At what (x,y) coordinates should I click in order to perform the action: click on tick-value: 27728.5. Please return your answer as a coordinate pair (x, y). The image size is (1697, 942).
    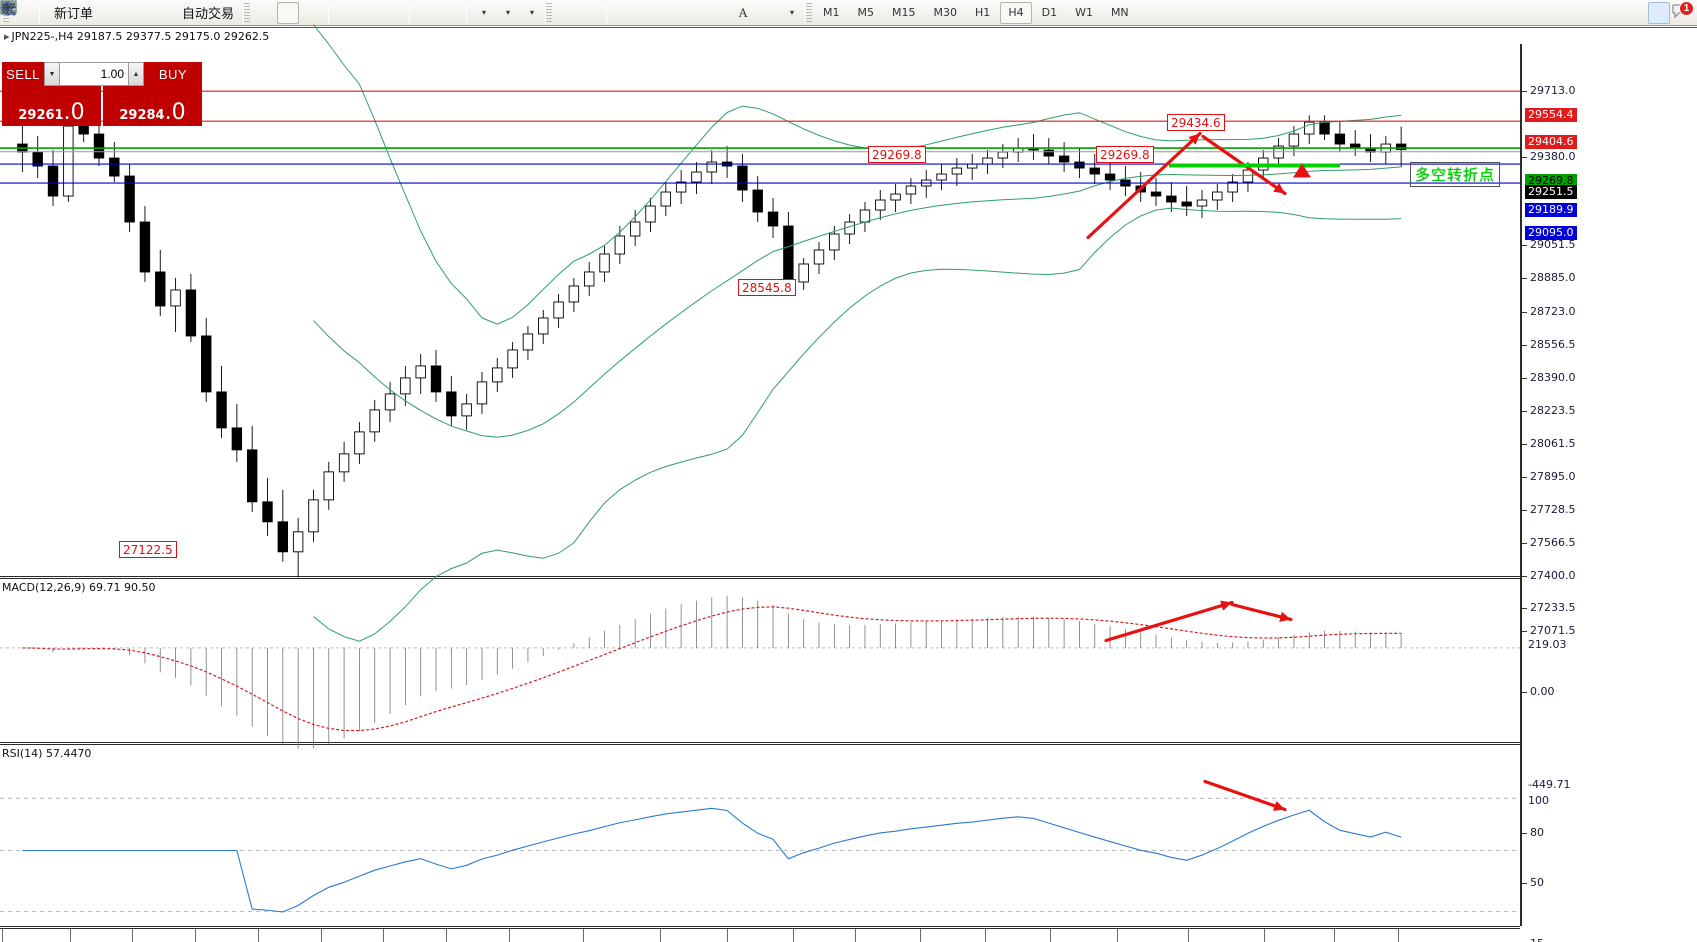
    Looking at the image, I should click on (1553, 509).